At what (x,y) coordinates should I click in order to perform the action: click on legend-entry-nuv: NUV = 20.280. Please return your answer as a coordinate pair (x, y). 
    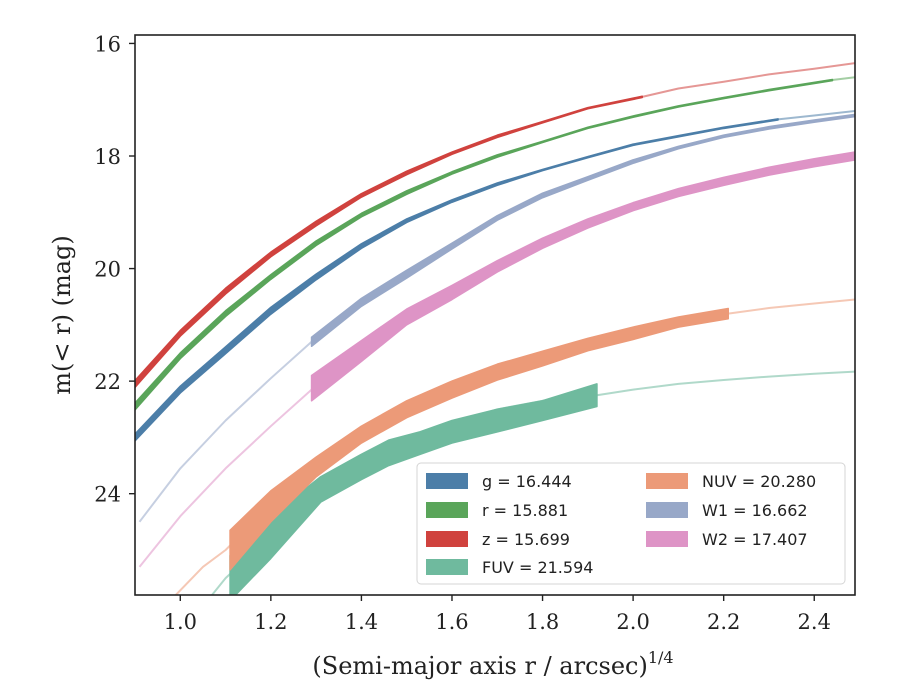
    Looking at the image, I should click on (731, 481).